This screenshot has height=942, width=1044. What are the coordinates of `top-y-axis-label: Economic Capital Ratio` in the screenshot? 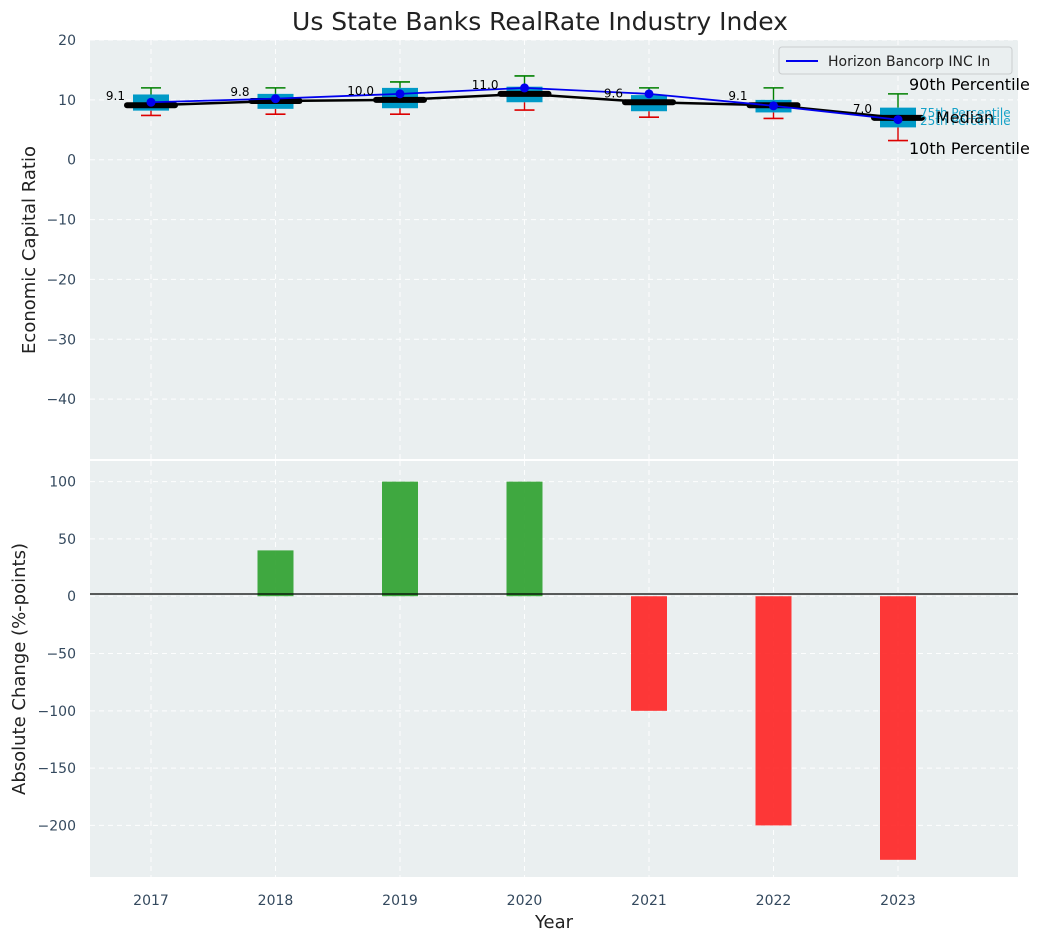 It's located at (29, 250).